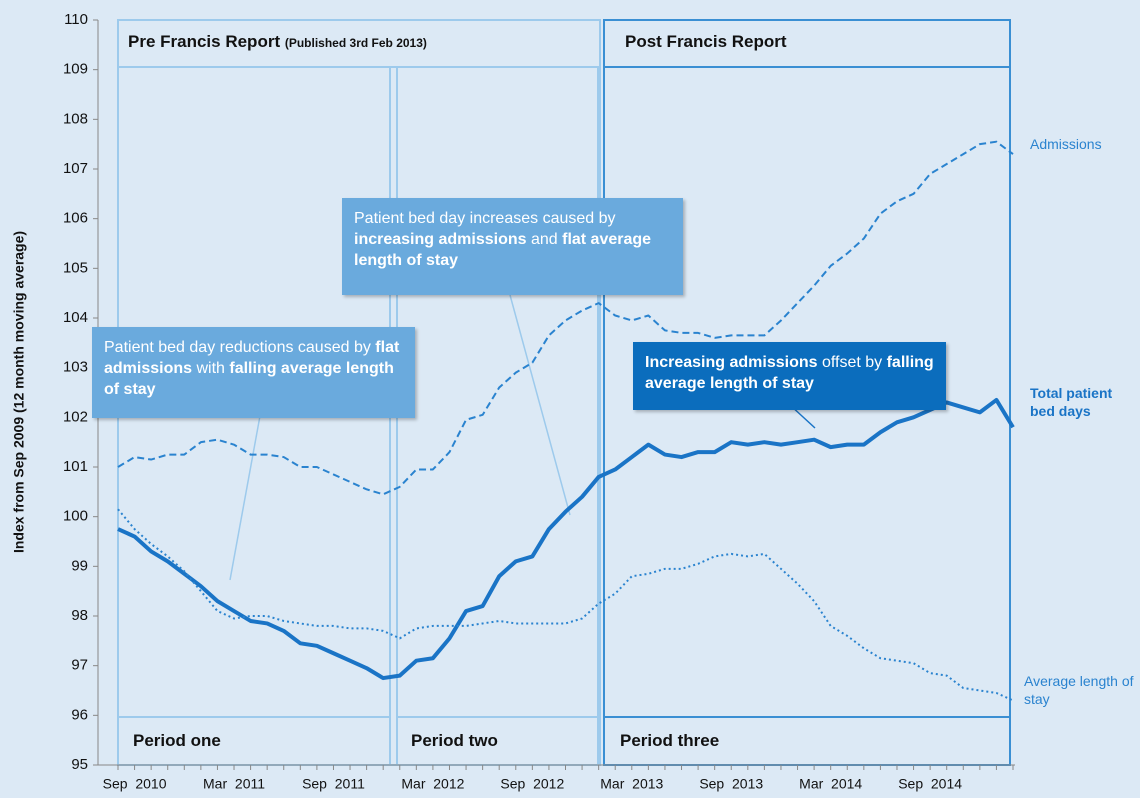 This screenshot has height=798, width=1140. I want to click on y-tick-label: 96, so click(79, 714).